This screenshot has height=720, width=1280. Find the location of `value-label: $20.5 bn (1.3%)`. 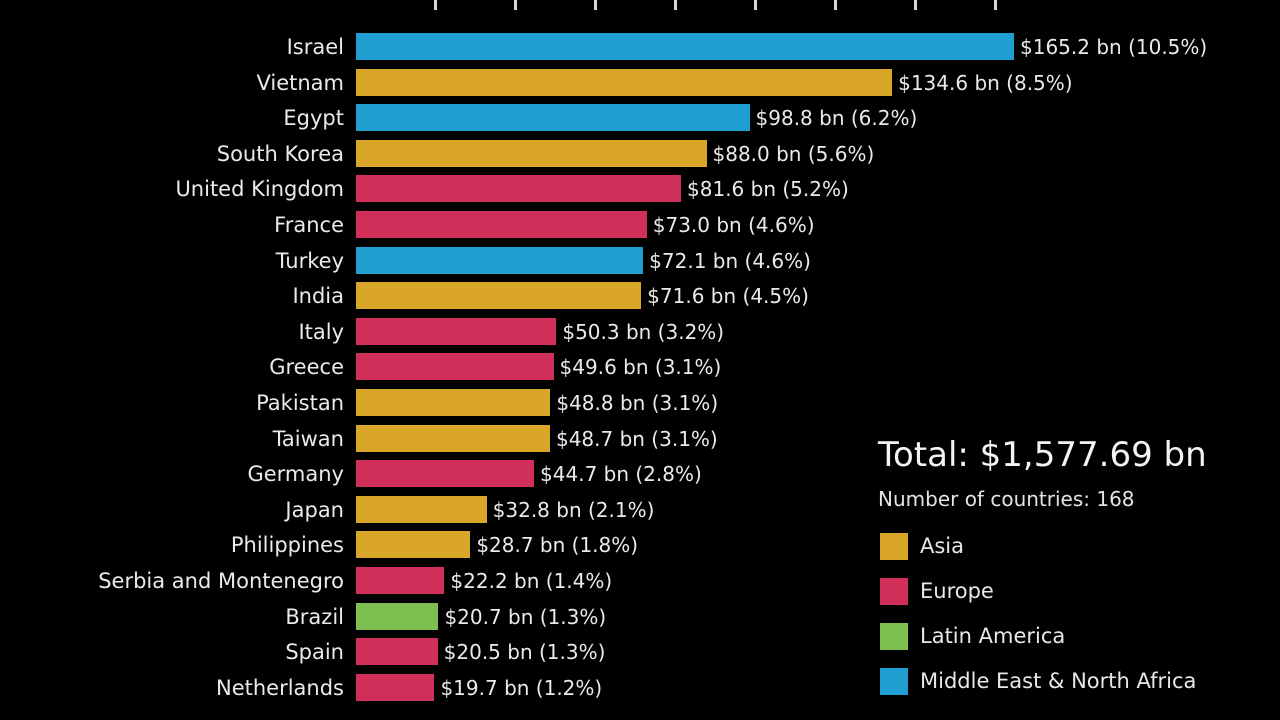

value-label: $20.5 bn (1.3%) is located at coordinates (524, 652).